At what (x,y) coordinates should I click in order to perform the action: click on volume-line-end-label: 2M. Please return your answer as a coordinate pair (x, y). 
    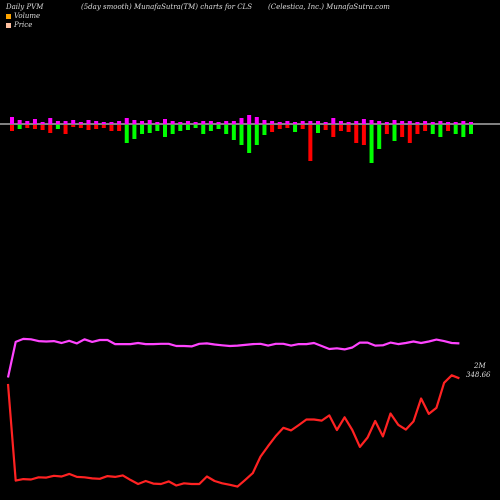
    Looking at the image, I should click on (479, 366).